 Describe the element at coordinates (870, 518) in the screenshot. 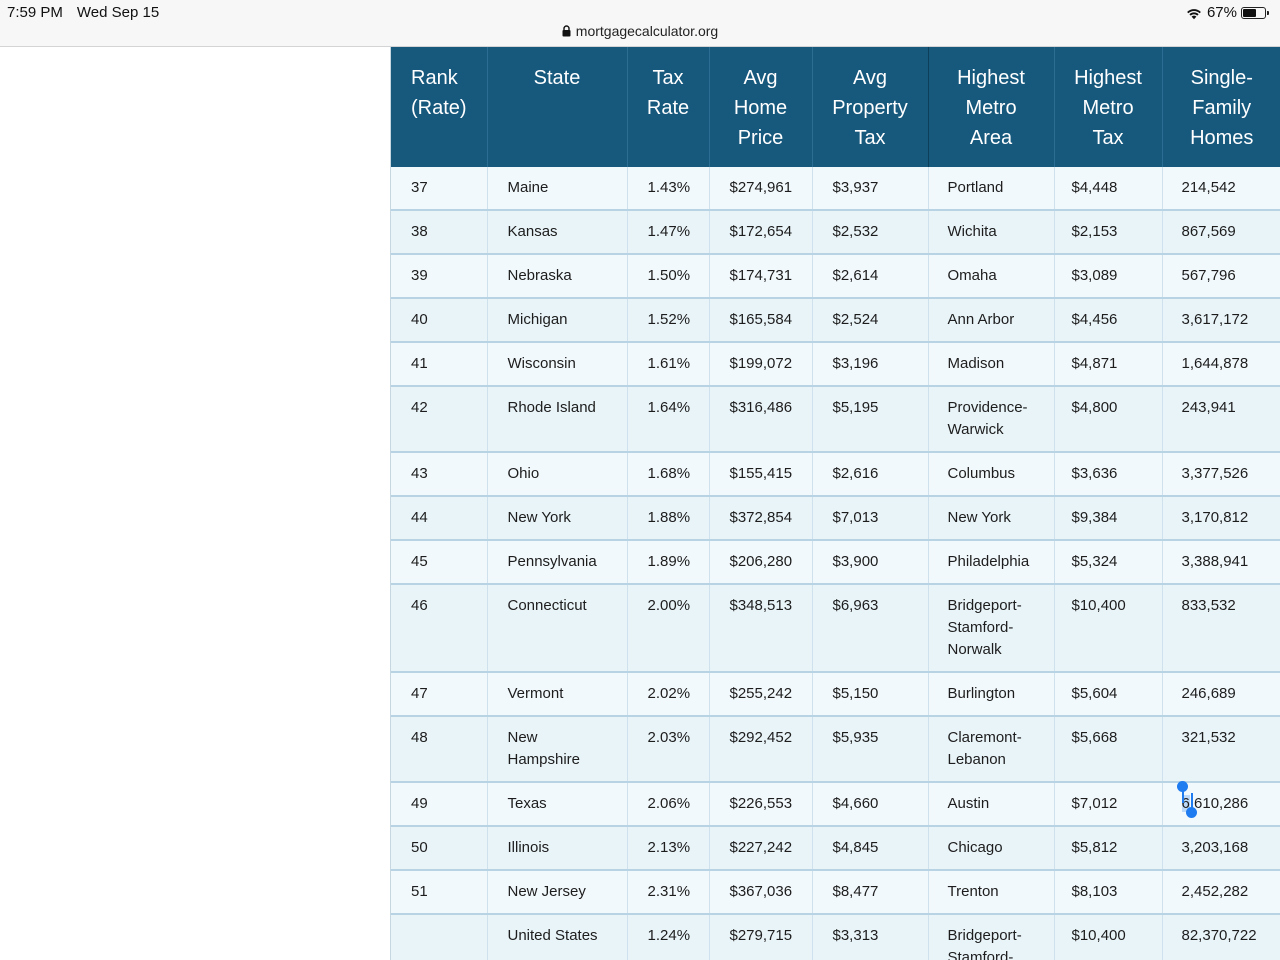

I see `avg-property-tax-cell: $7,013` at that location.